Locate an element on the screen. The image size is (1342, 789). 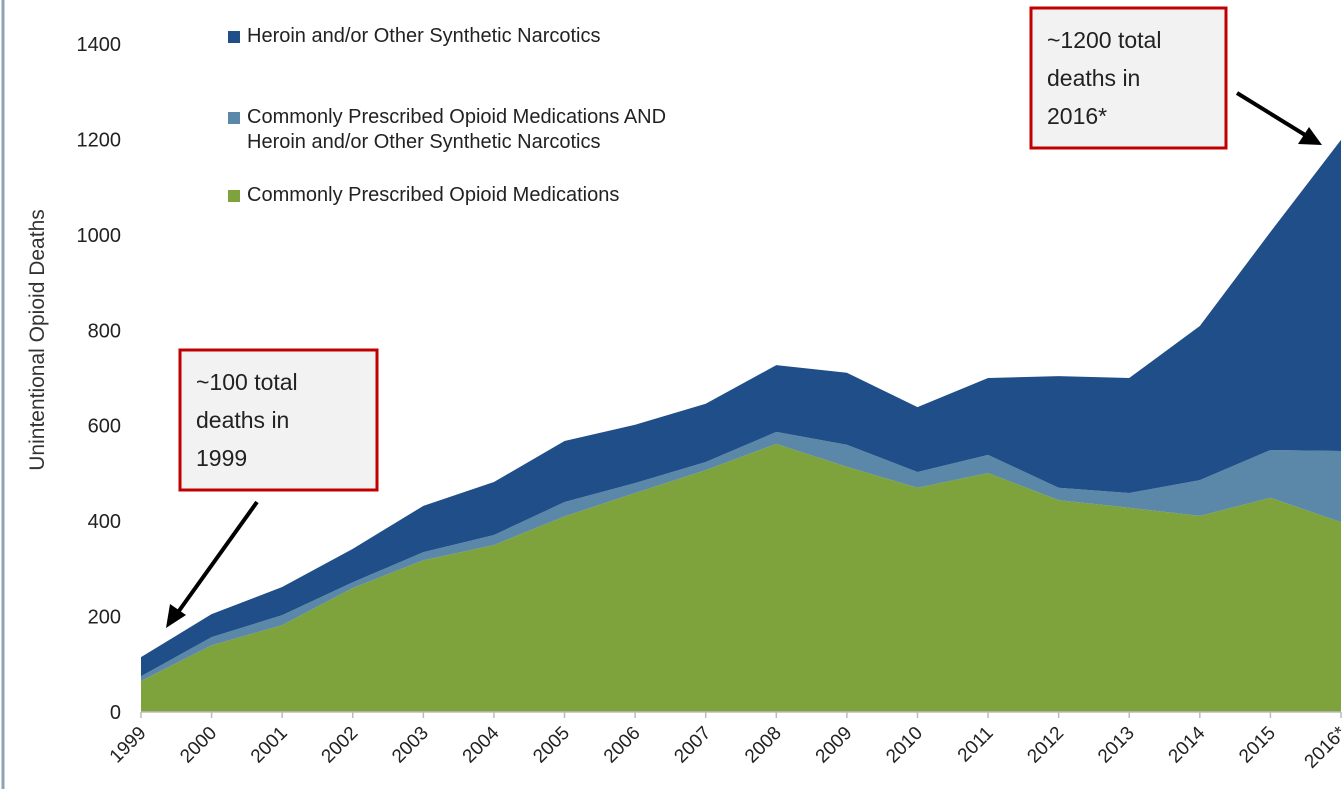
legend-item: Heroin and/or Other Synthetic Narcotics is located at coordinates (463, 36).